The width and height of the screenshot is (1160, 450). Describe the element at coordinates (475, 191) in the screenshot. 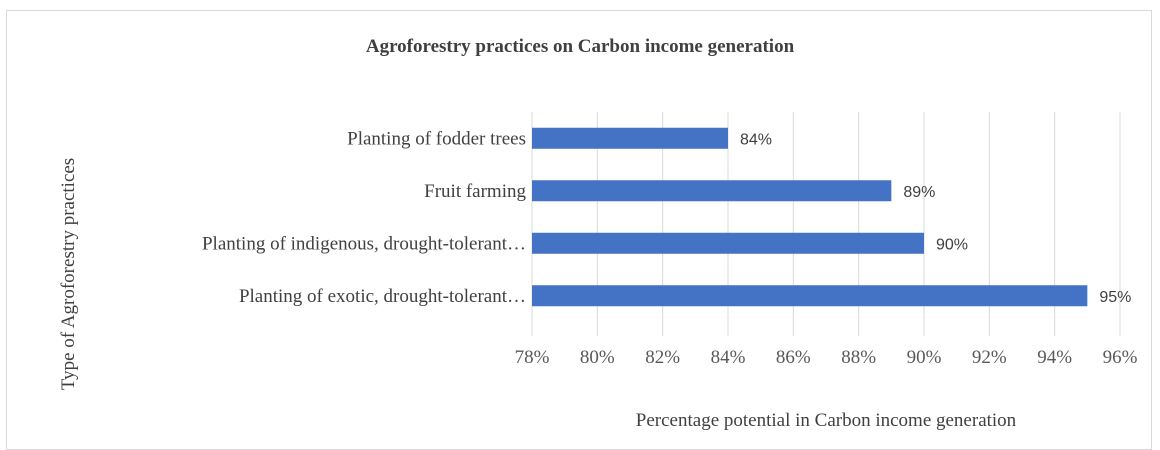

I see `category-label: Fruit farming` at that location.